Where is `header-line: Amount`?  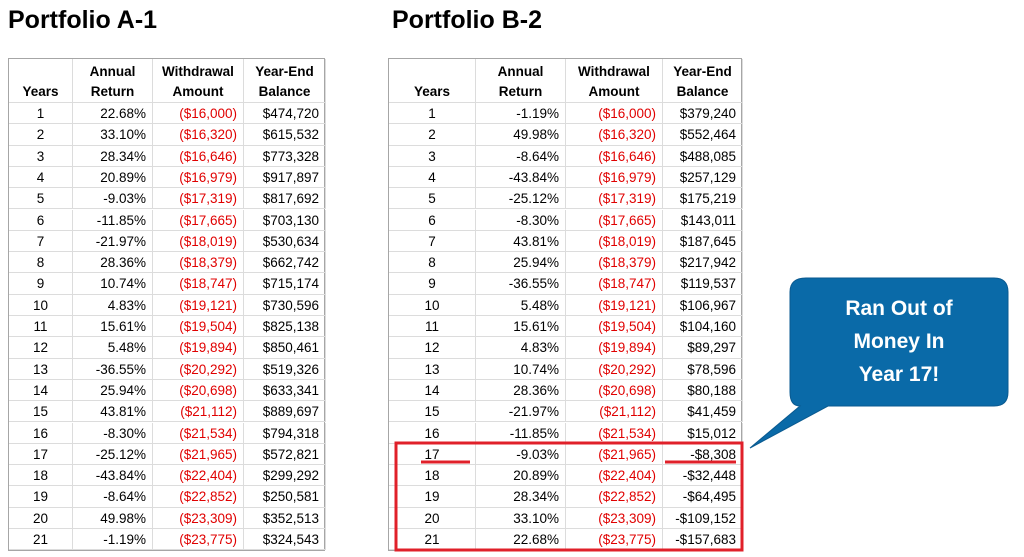 header-line: Amount is located at coordinates (198, 91).